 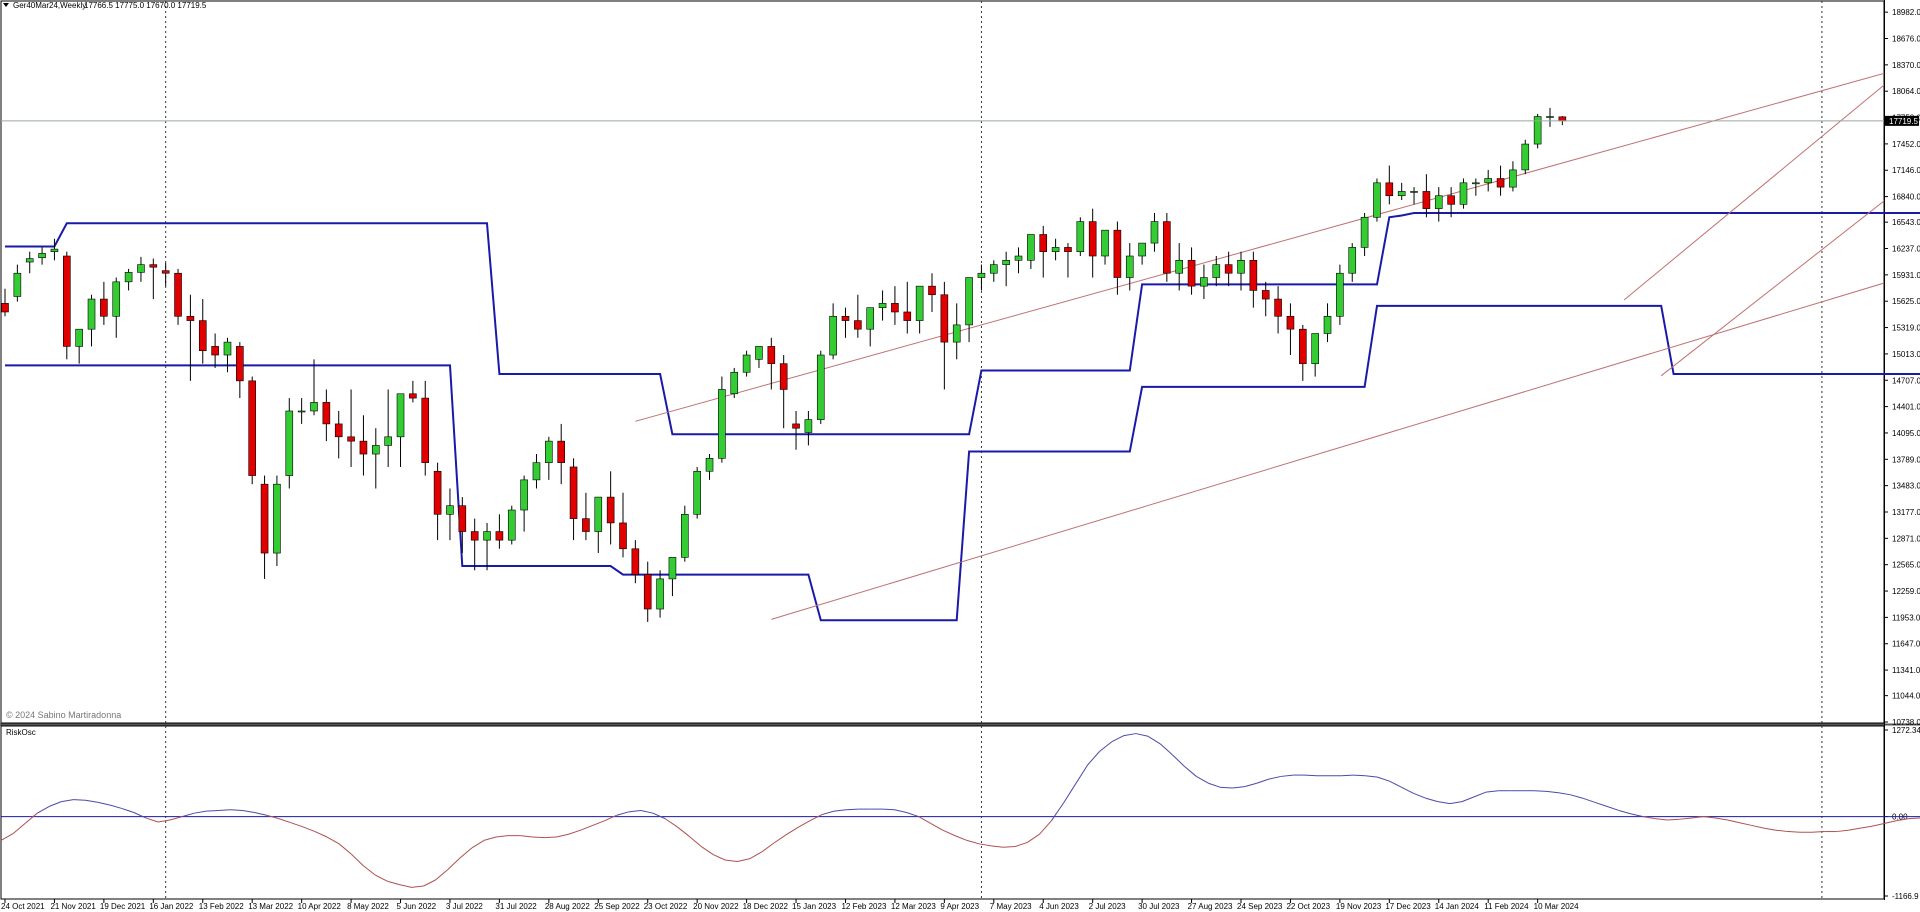 What do you see at coordinates (1906, 380) in the screenshot?
I see `y-tick-label: 14707.0` at bounding box center [1906, 380].